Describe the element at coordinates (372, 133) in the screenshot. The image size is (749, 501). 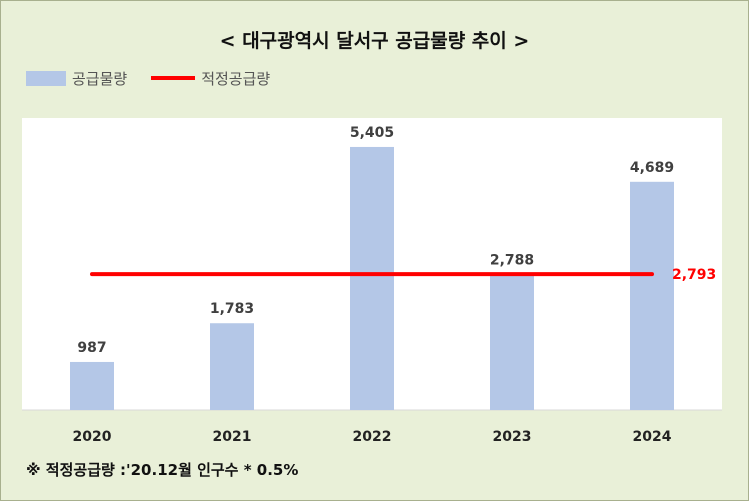
I see `data-label: 5,405` at that location.